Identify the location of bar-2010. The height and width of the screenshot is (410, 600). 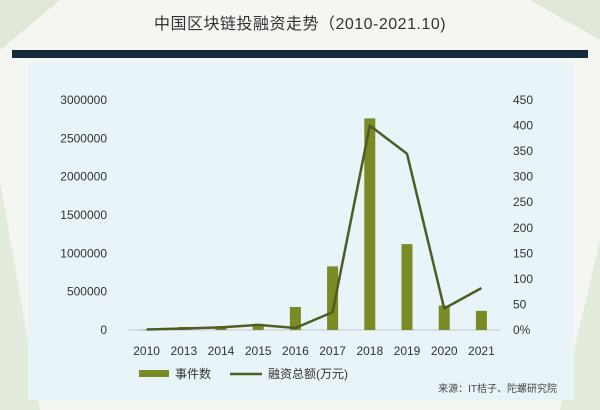
(147, 330).